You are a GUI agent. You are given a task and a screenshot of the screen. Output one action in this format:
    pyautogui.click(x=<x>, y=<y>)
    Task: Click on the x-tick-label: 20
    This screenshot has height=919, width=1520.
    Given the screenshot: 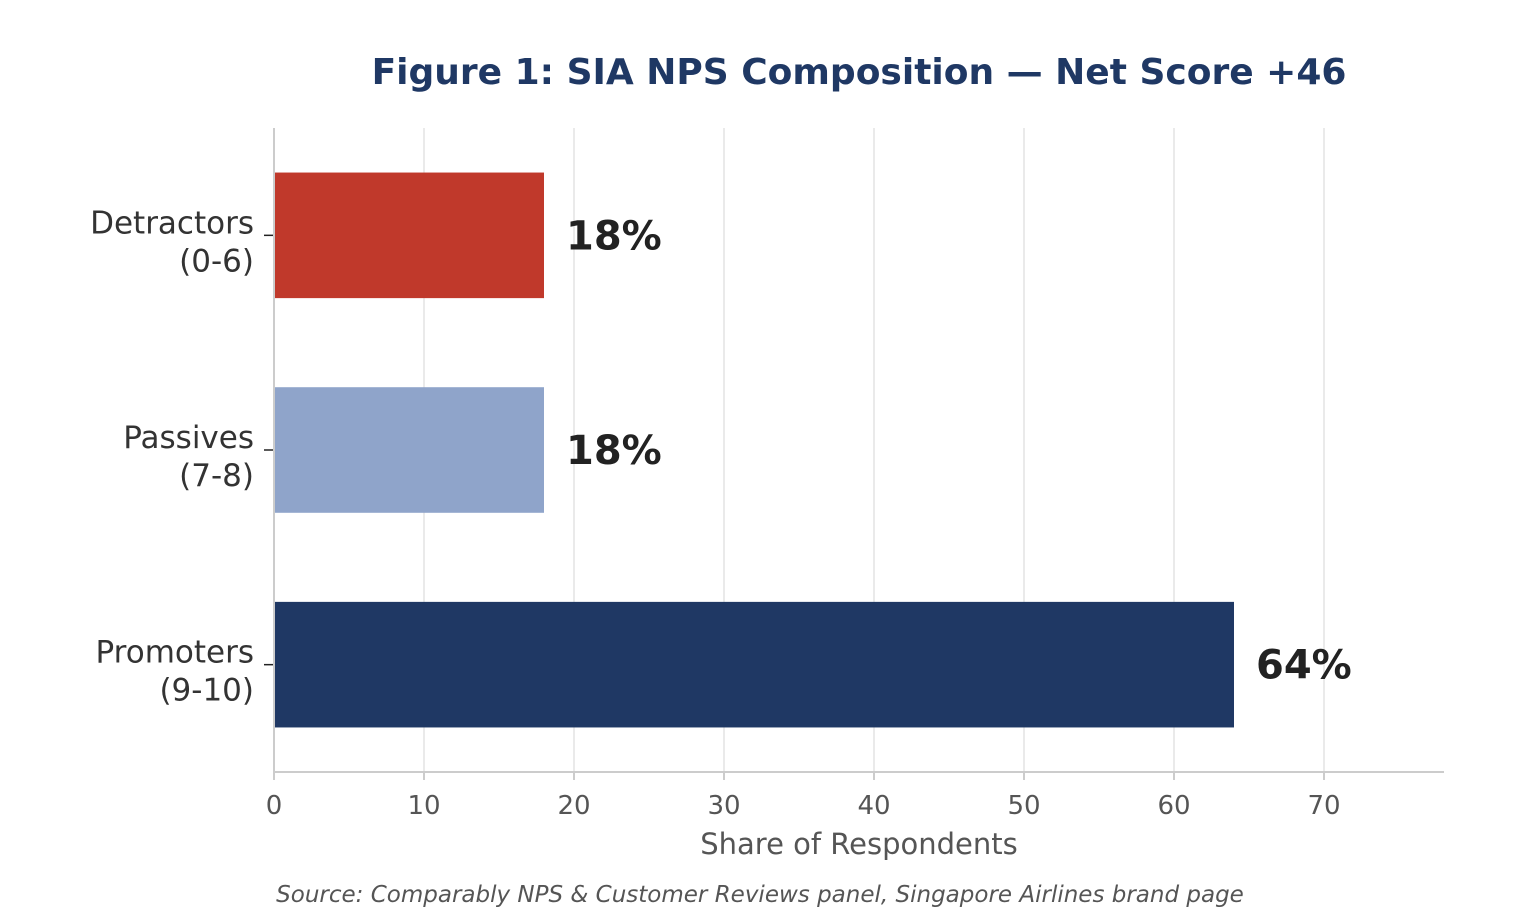 What is the action you would take?
    pyautogui.click(x=573, y=806)
    